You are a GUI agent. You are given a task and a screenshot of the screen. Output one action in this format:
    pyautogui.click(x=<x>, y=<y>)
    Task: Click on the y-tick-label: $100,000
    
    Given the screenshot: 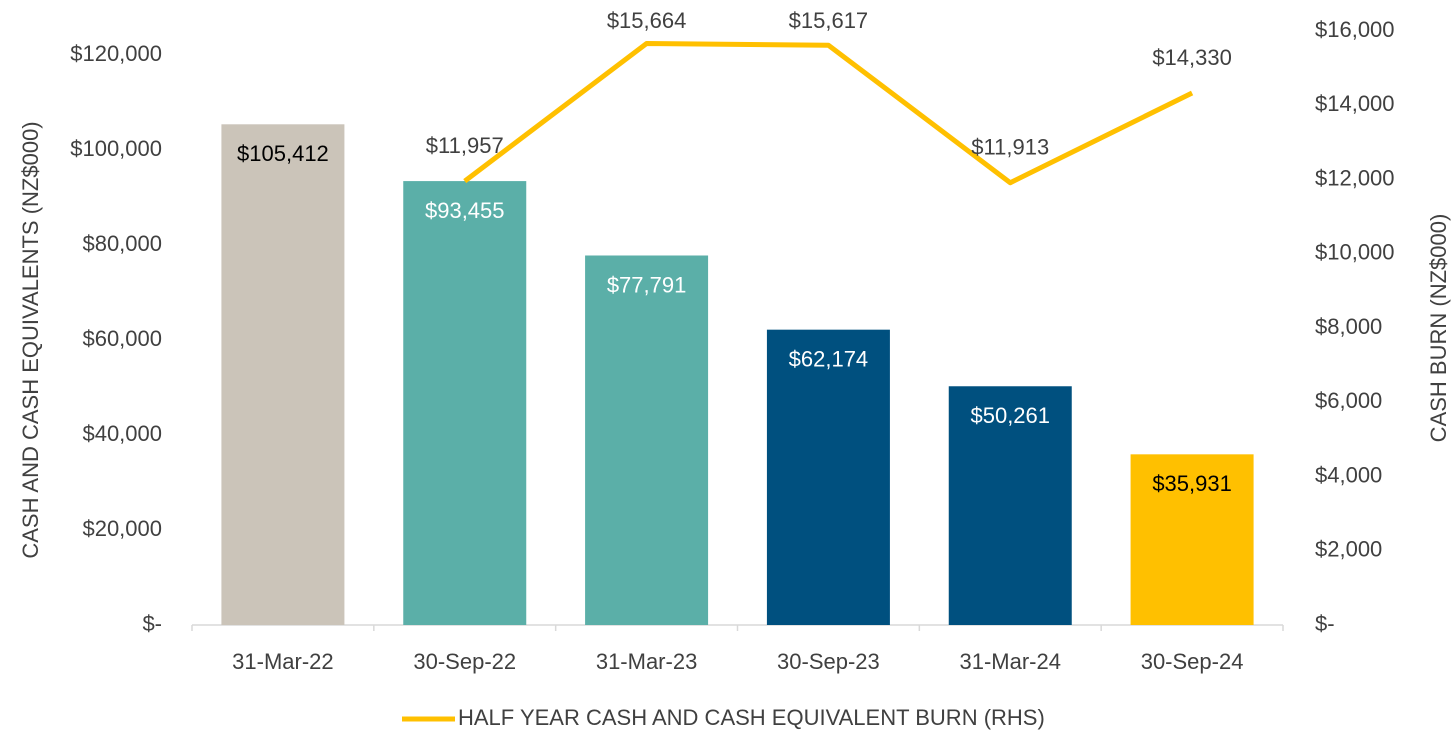 What is the action you would take?
    pyautogui.click(x=116, y=148)
    